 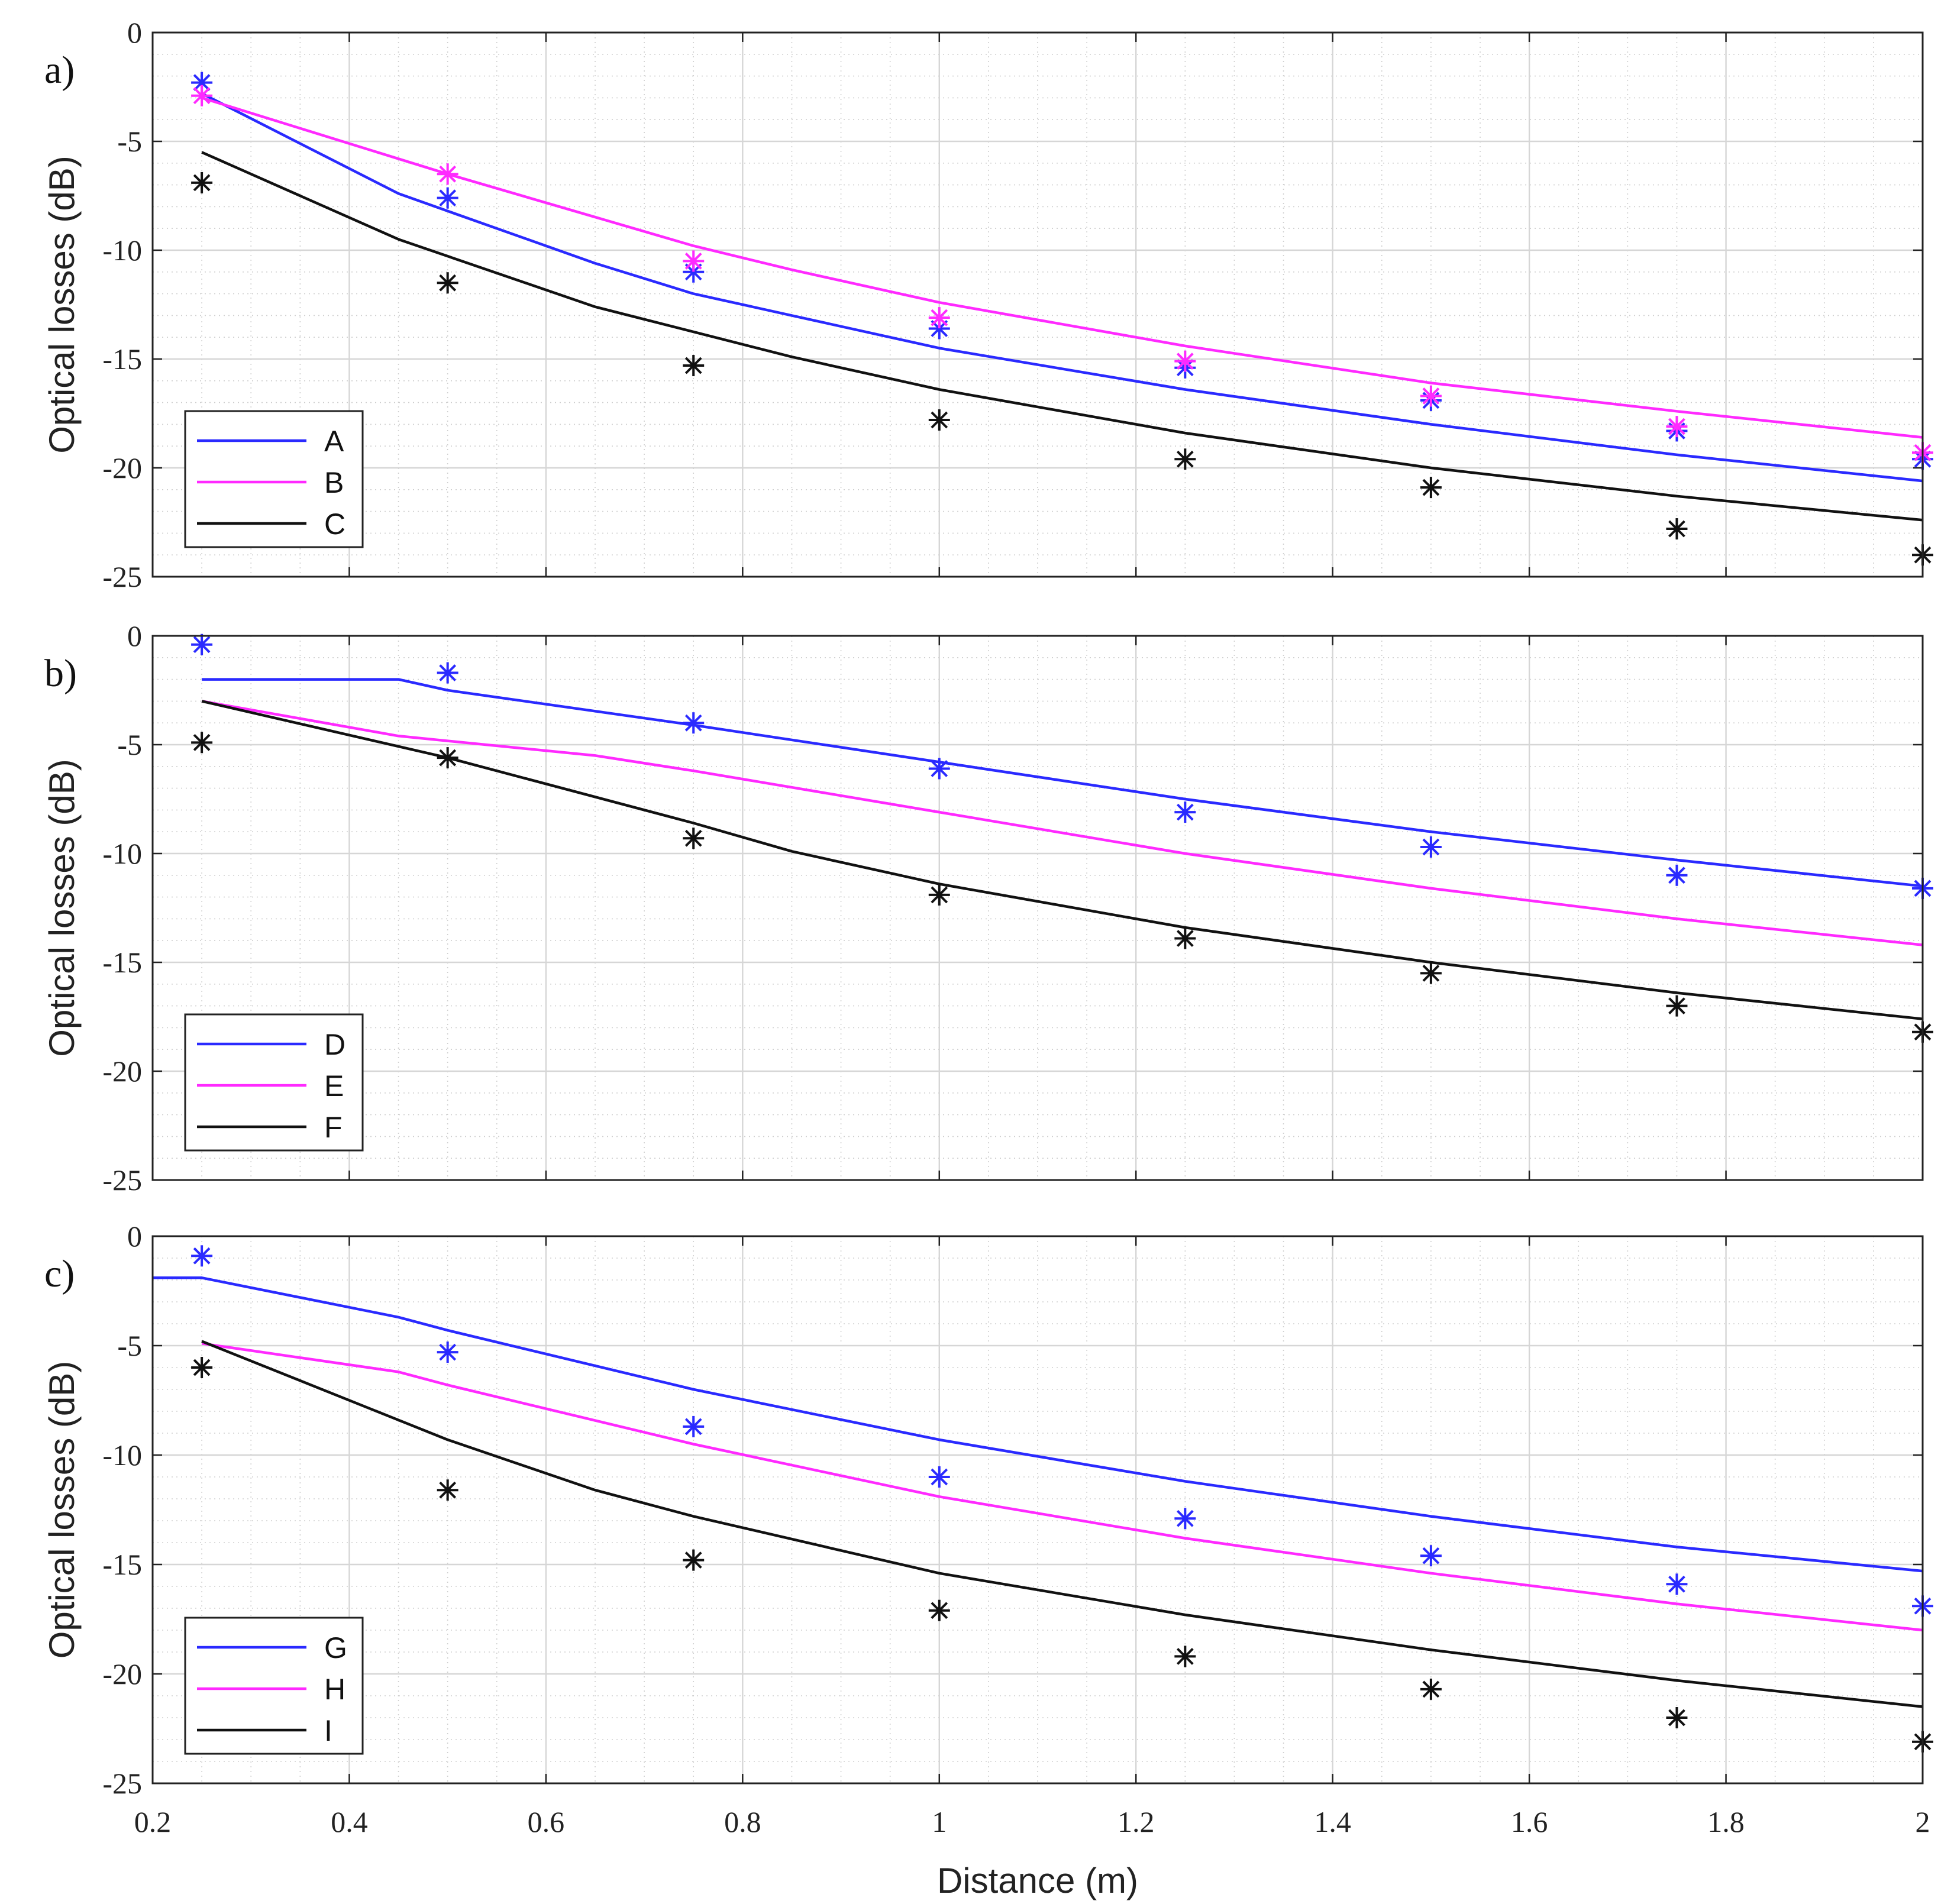 I want to click on x-tick-label: 1, so click(x=940, y=1821).